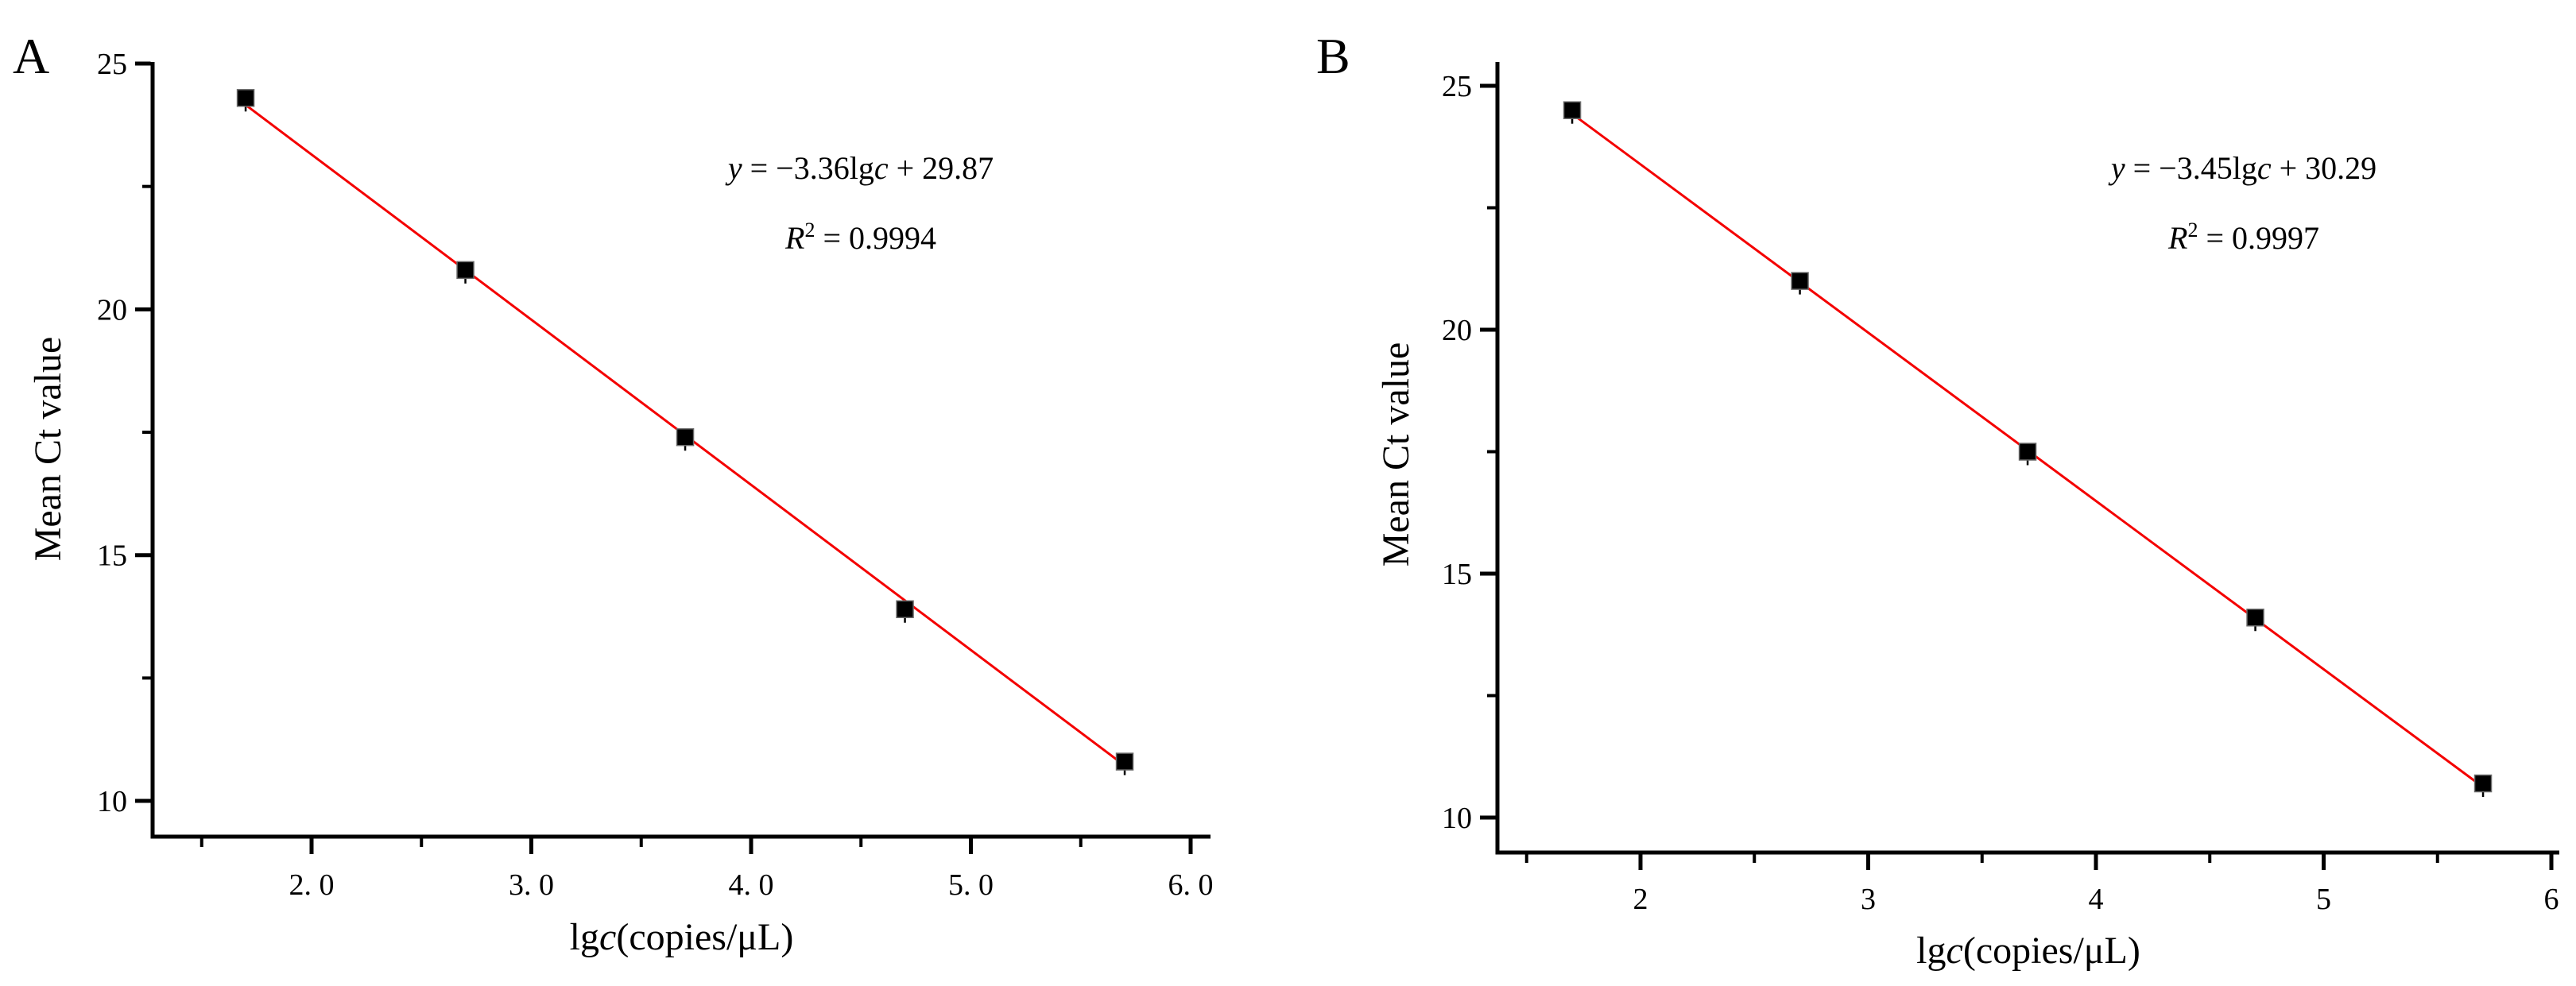  What do you see at coordinates (2324, 168) in the screenshot?
I see `equation-text-part: + 30.29` at bounding box center [2324, 168].